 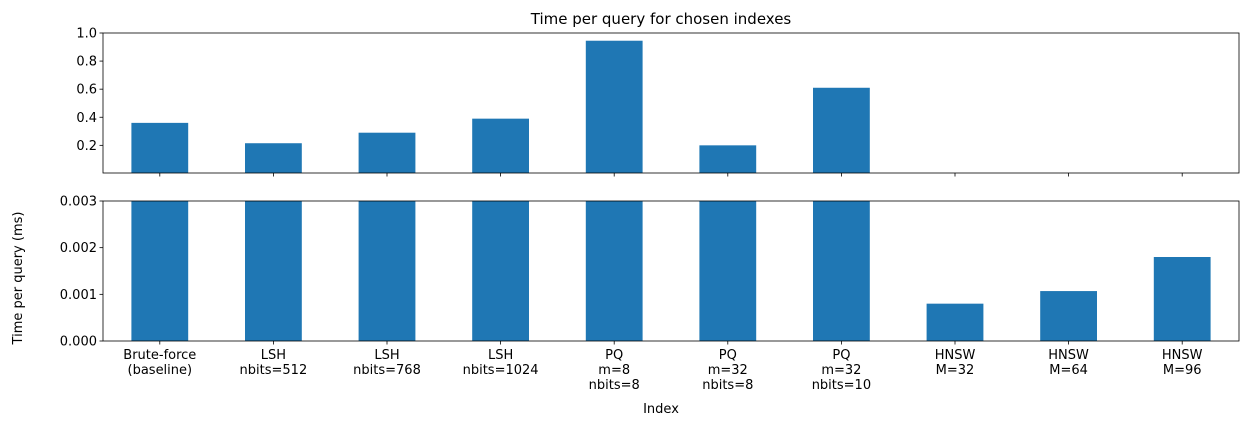 What do you see at coordinates (387, 370) in the screenshot?
I see `x-tick-label-line: nbits=768` at bounding box center [387, 370].